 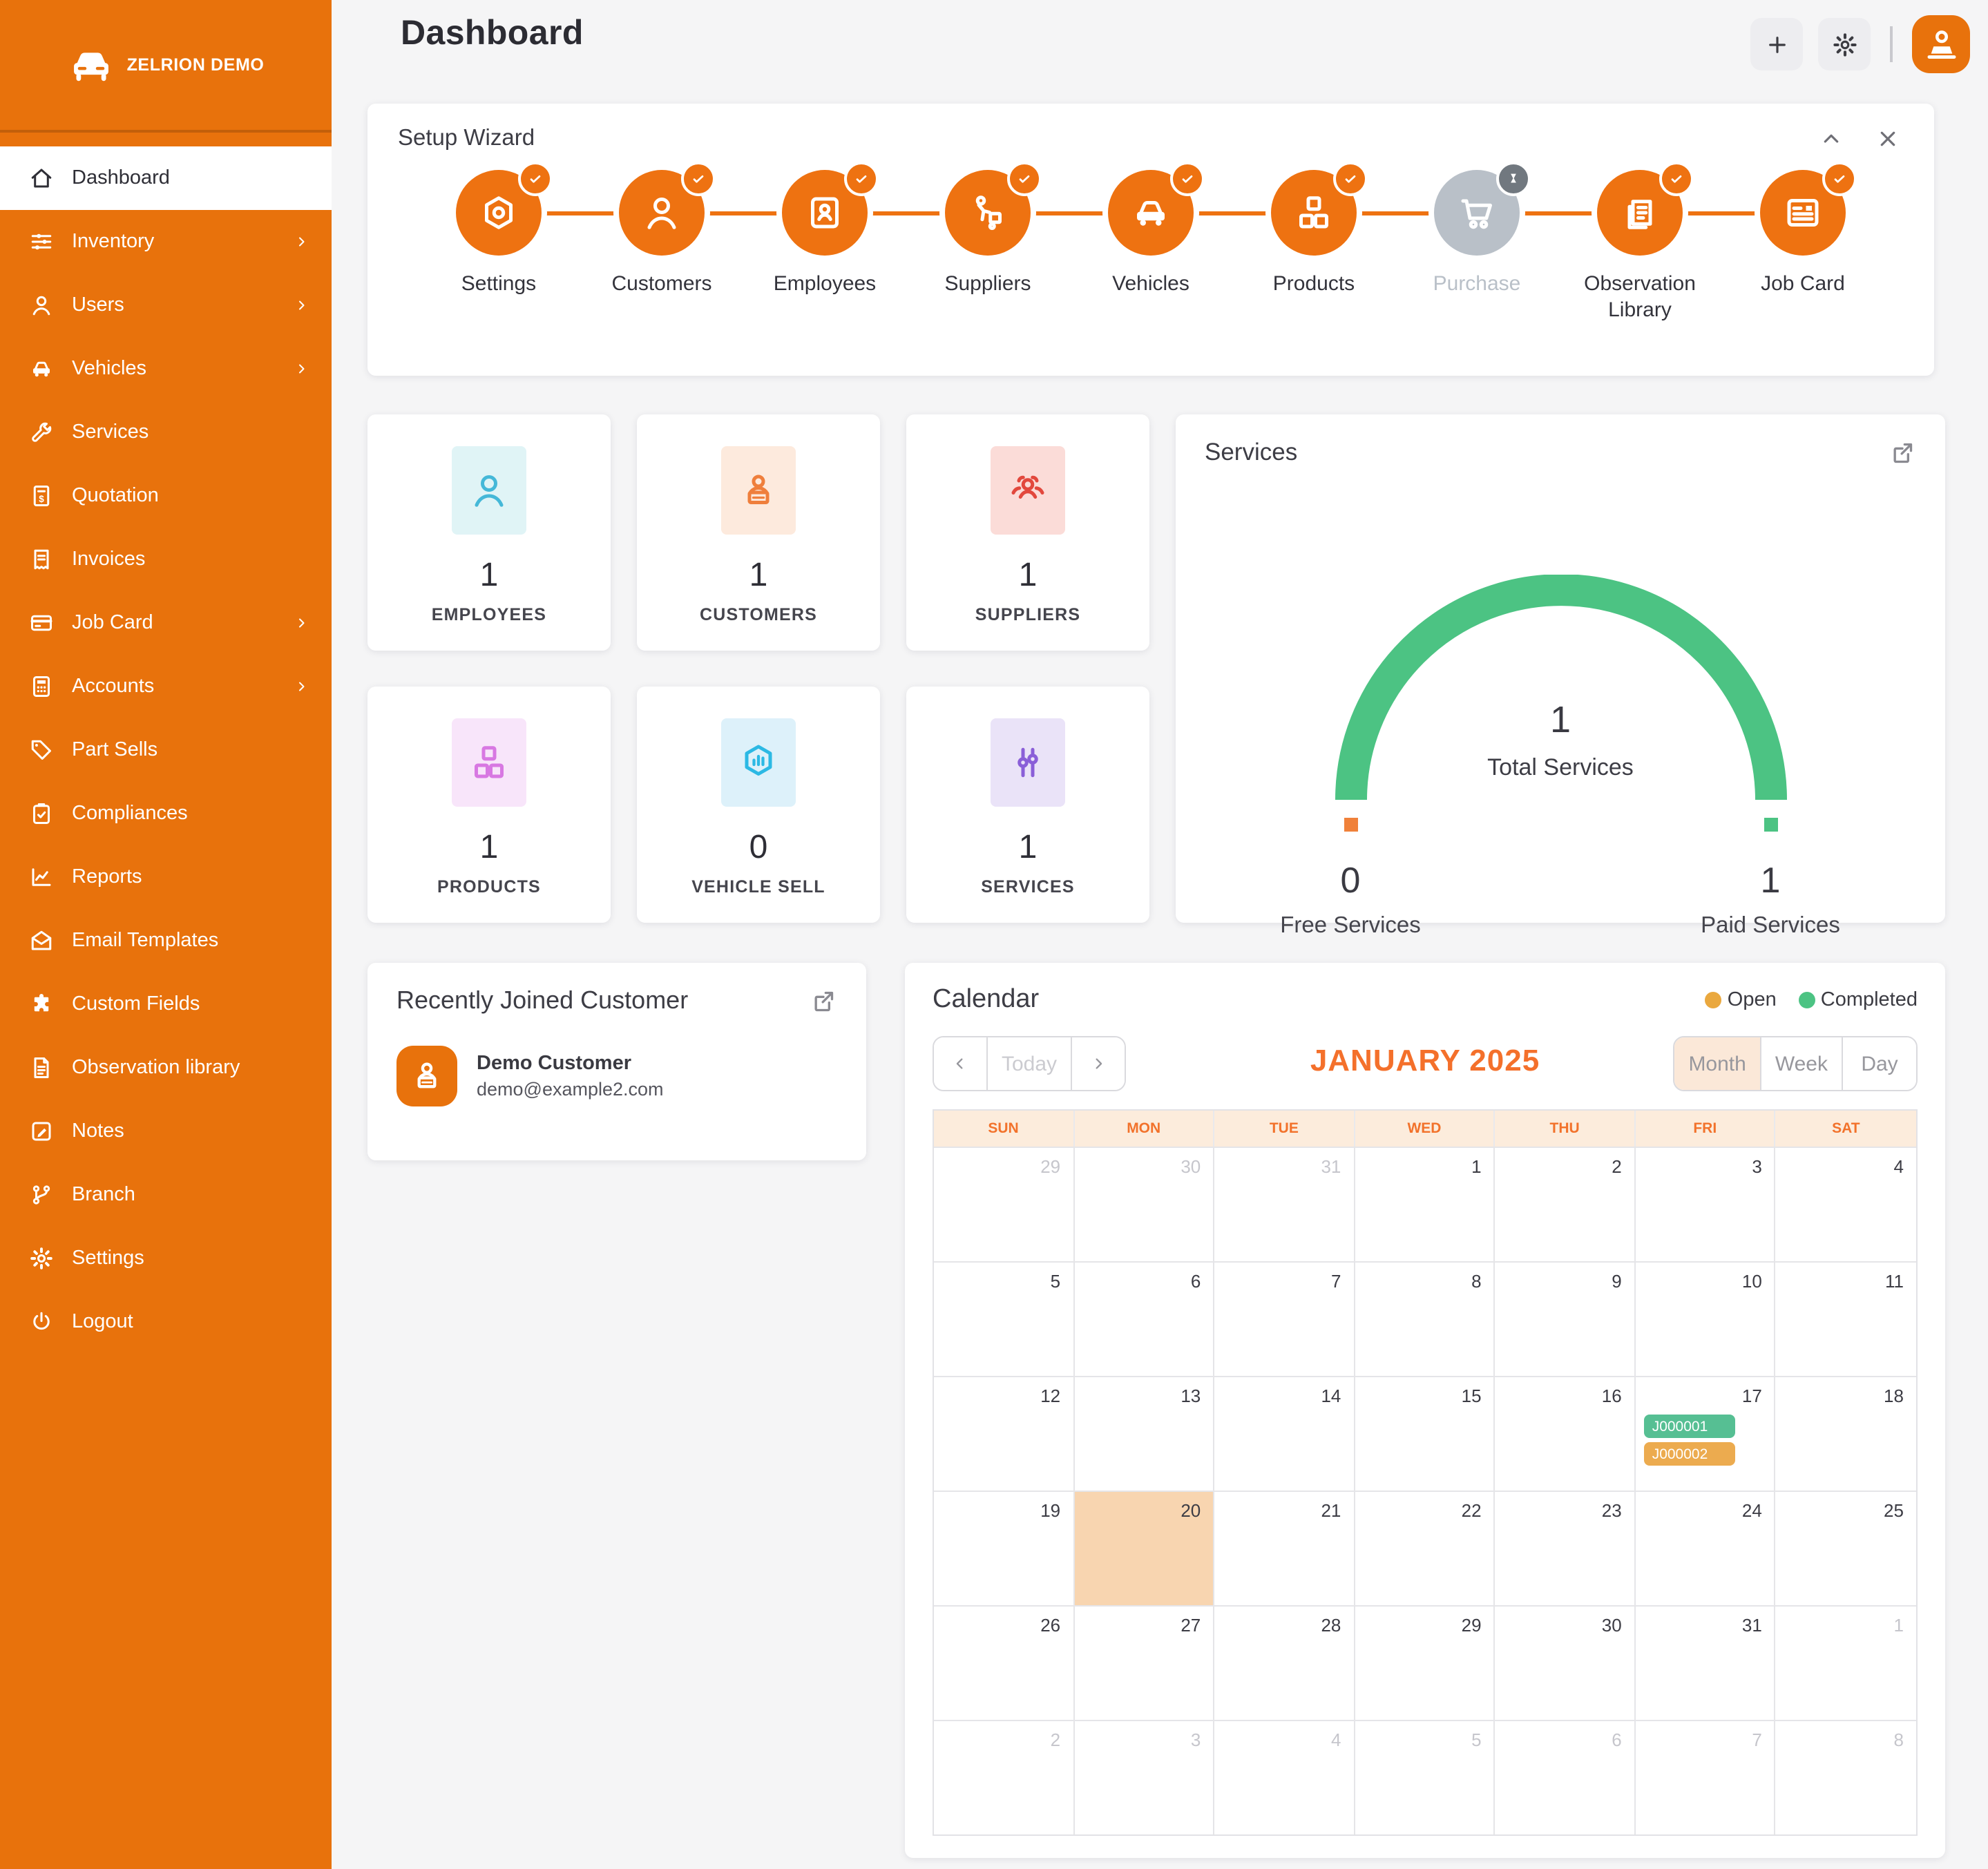 I want to click on chevron-right-icon, so click(x=301, y=369).